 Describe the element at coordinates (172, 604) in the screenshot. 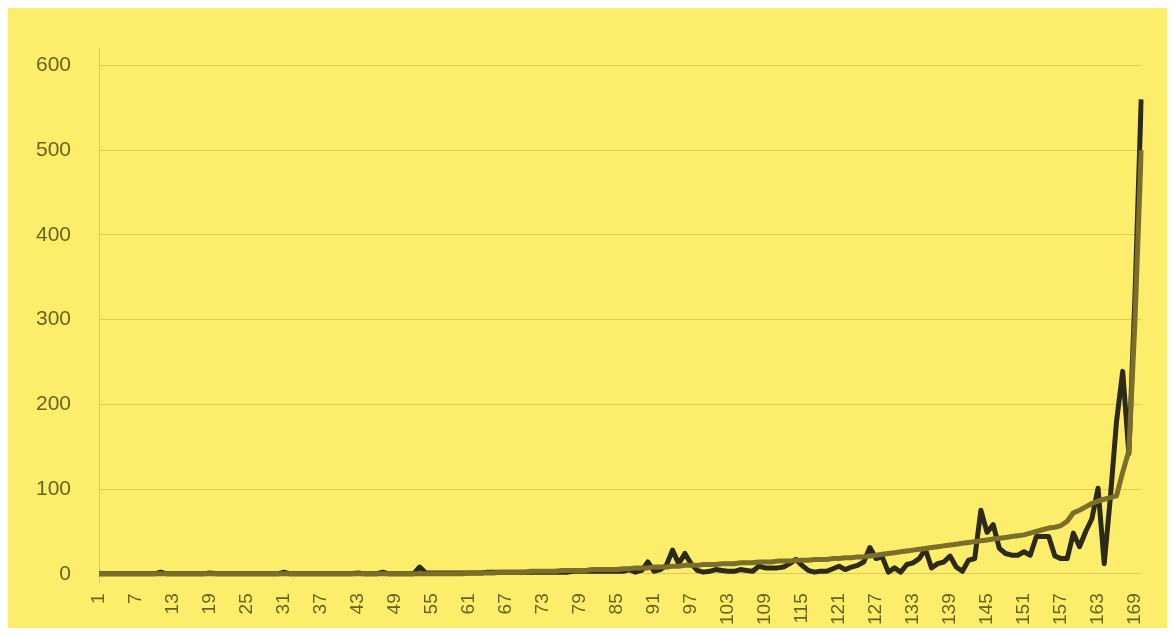

I see `x-tick-label: 13` at that location.